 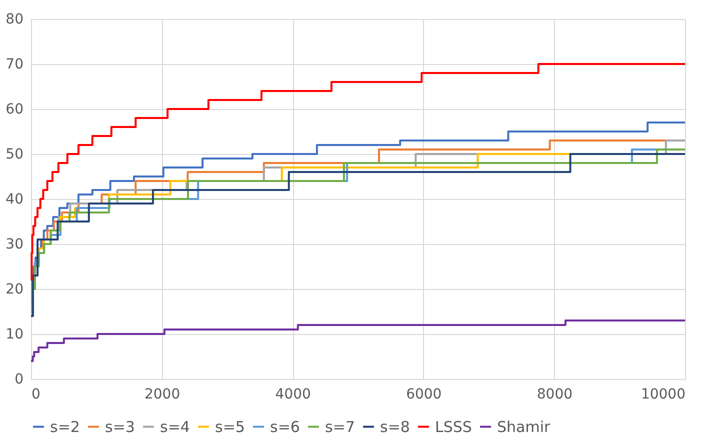 I want to click on legend-label: s=6, so click(x=285, y=427).